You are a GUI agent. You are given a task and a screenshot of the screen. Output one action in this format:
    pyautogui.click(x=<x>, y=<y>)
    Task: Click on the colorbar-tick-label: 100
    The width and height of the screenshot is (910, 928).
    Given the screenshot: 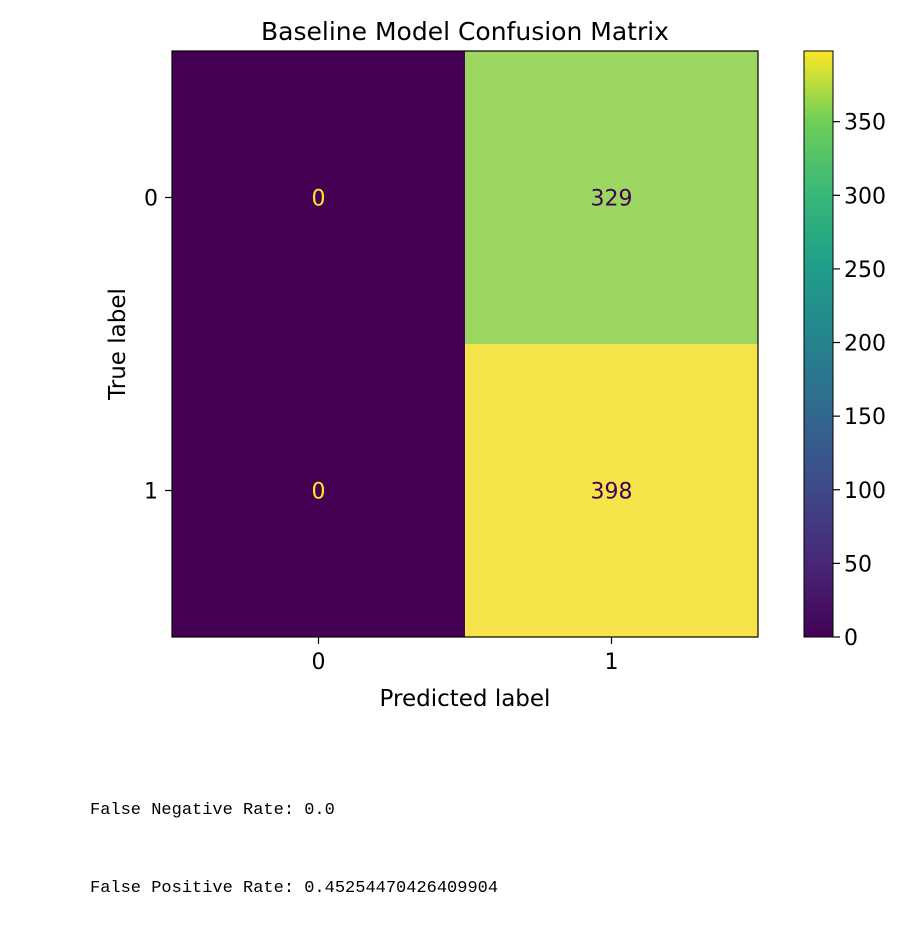 What is the action you would take?
    pyautogui.click(x=865, y=491)
    